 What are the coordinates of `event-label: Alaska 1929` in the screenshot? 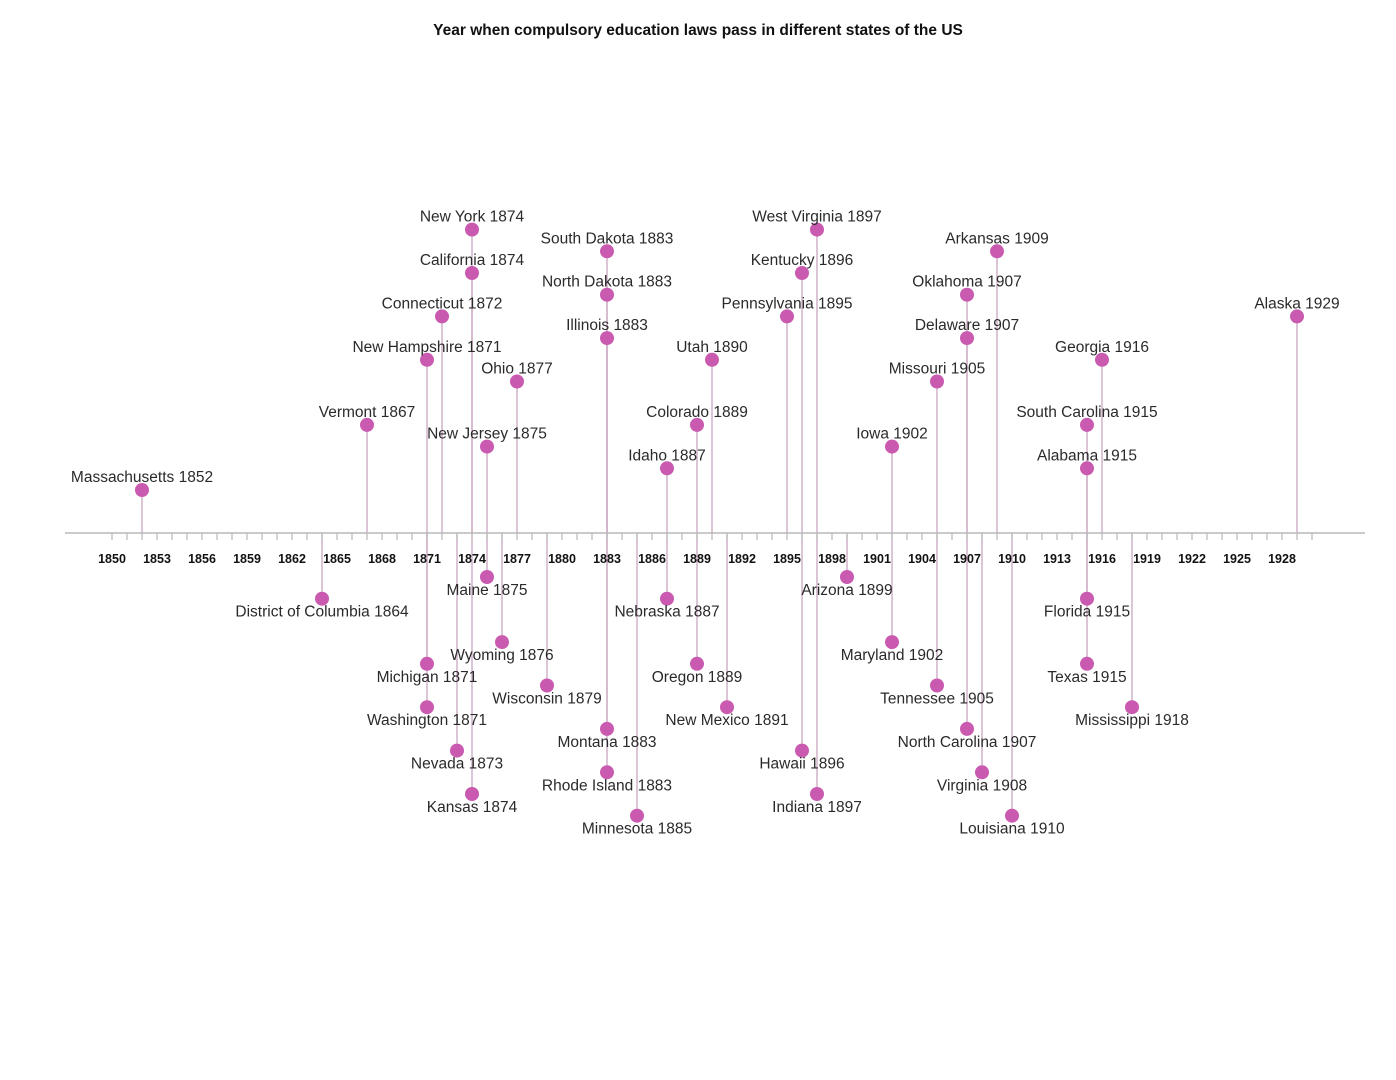 It's located at (1296, 303).